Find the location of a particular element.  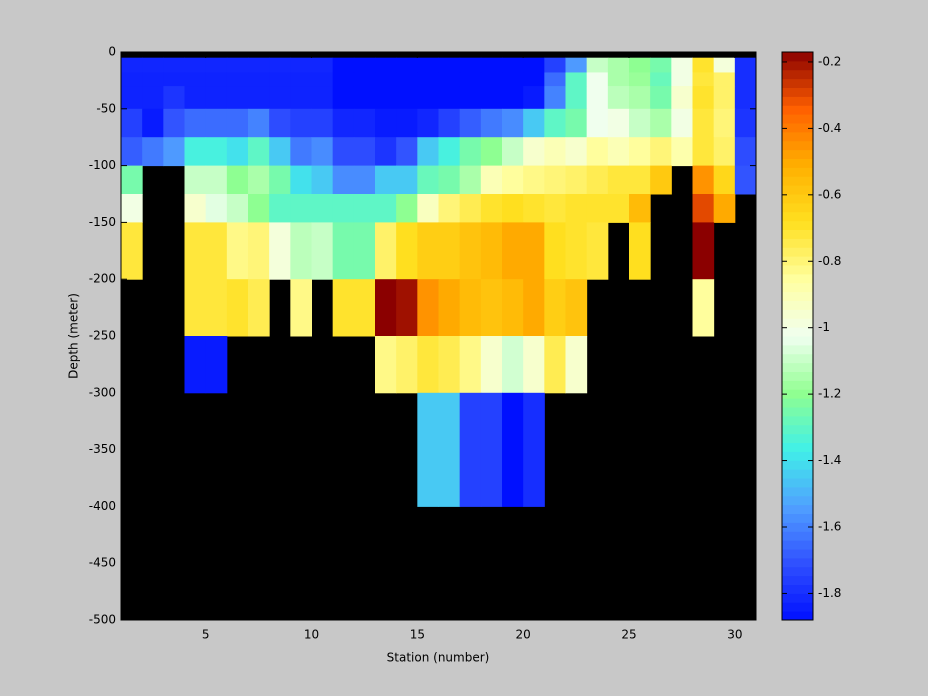

x-tick-label: 15 is located at coordinates (417, 635).